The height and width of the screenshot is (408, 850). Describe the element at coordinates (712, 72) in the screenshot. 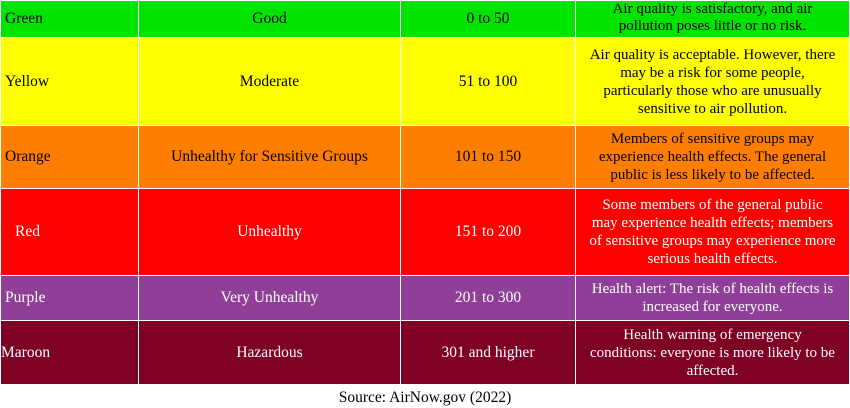

I see `description-line: may be a risk for some people,` at that location.